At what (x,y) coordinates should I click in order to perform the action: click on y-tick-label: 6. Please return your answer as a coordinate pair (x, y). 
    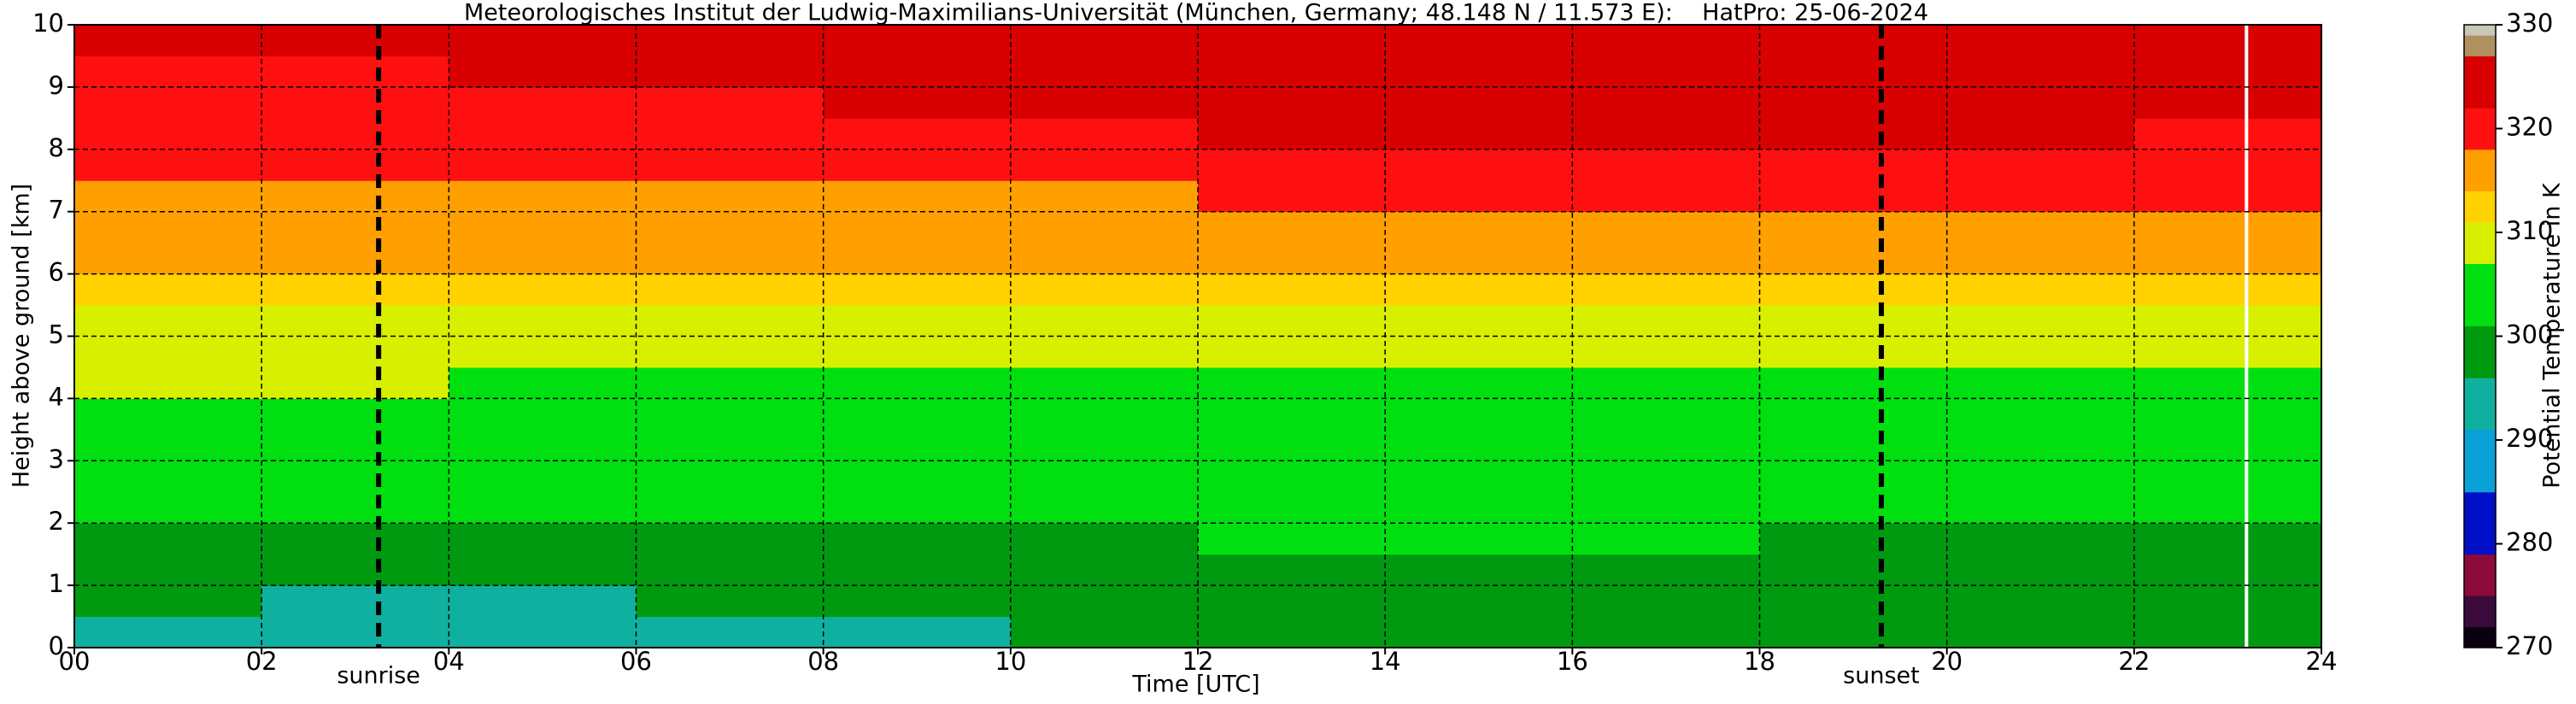
    Looking at the image, I should click on (56, 272).